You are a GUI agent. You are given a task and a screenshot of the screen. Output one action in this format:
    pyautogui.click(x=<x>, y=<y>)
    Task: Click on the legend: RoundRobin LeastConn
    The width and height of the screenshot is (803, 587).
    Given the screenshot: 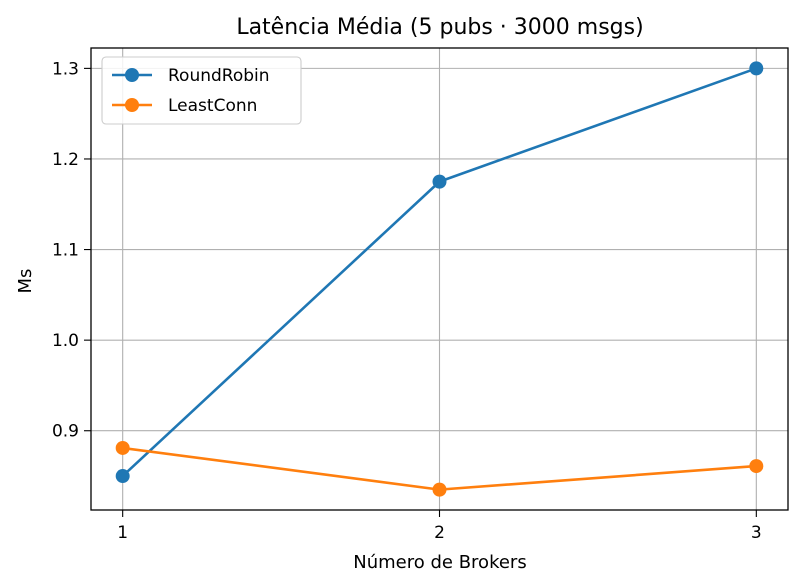 What is the action you would take?
    pyautogui.click(x=201, y=90)
    